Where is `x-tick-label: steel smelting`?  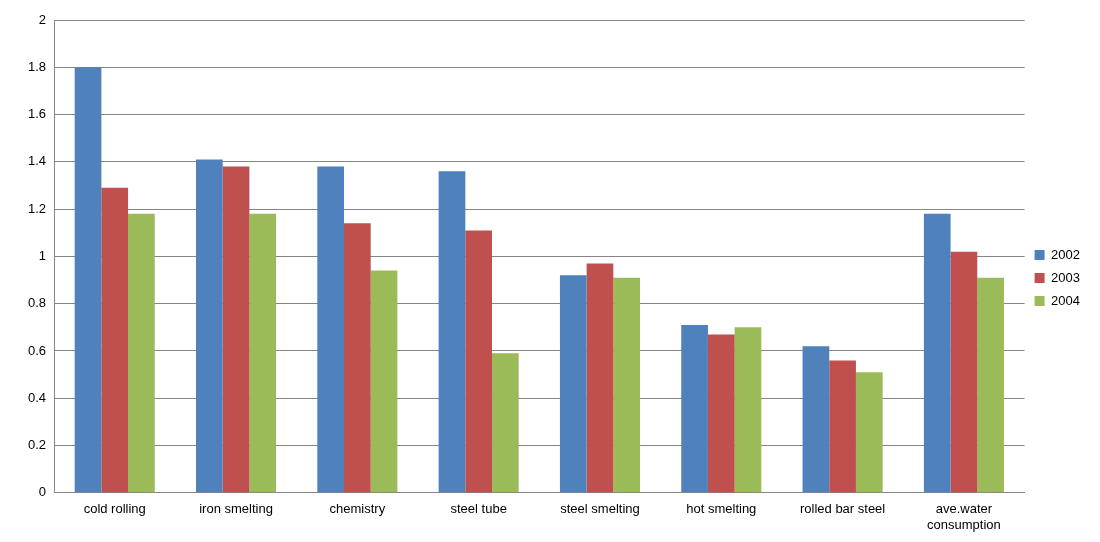
x-tick-label: steel smelting is located at coordinates (600, 509).